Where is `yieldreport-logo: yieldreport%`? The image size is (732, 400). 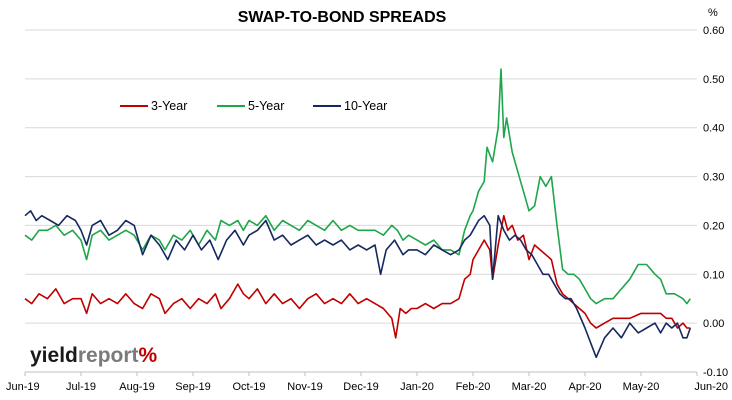
yieldreport-logo: yieldreport% is located at coordinates (94, 355).